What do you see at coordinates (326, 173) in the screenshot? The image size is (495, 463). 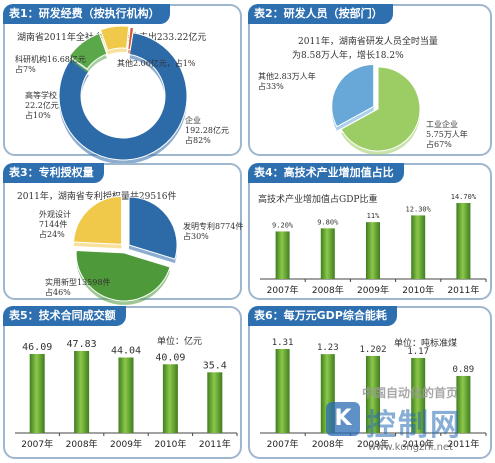 I see `panel-title: 表4：高技术产业增加值占比` at bounding box center [326, 173].